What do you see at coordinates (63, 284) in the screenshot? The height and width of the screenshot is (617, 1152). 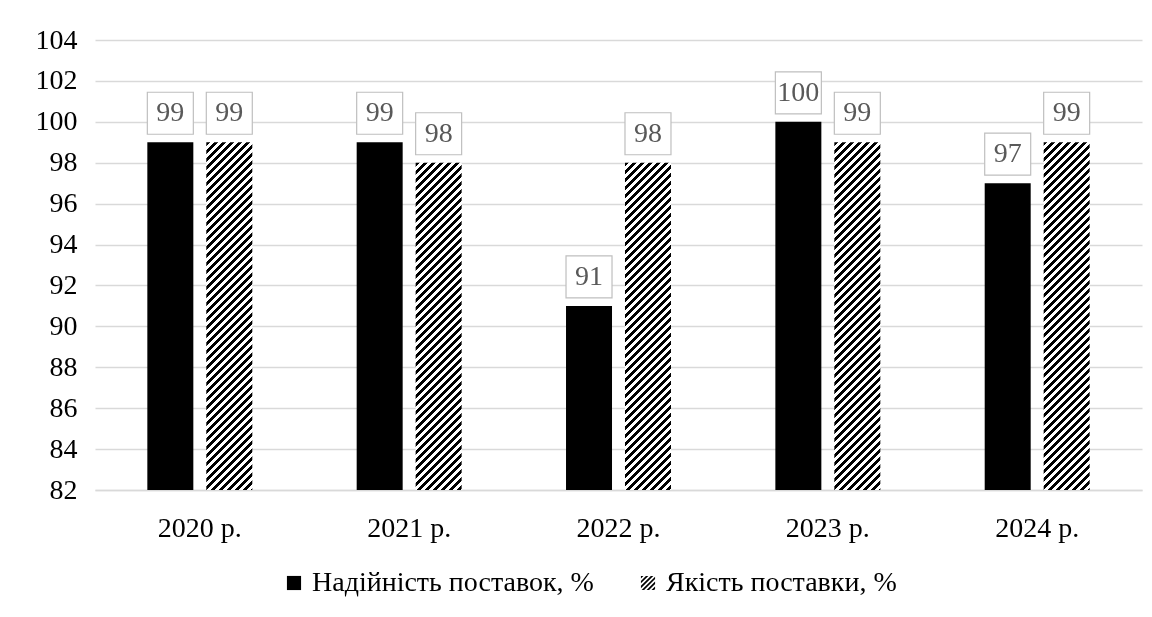 I see `y-tick-label: 92` at bounding box center [63, 284].